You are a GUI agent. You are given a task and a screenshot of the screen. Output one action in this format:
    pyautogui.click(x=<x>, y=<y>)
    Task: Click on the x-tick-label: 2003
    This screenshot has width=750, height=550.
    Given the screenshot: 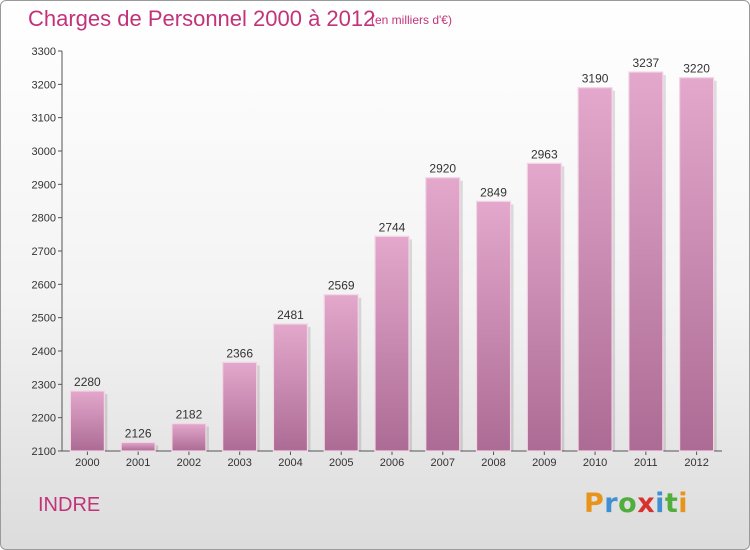 What is the action you would take?
    pyautogui.click(x=239, y=463)
    